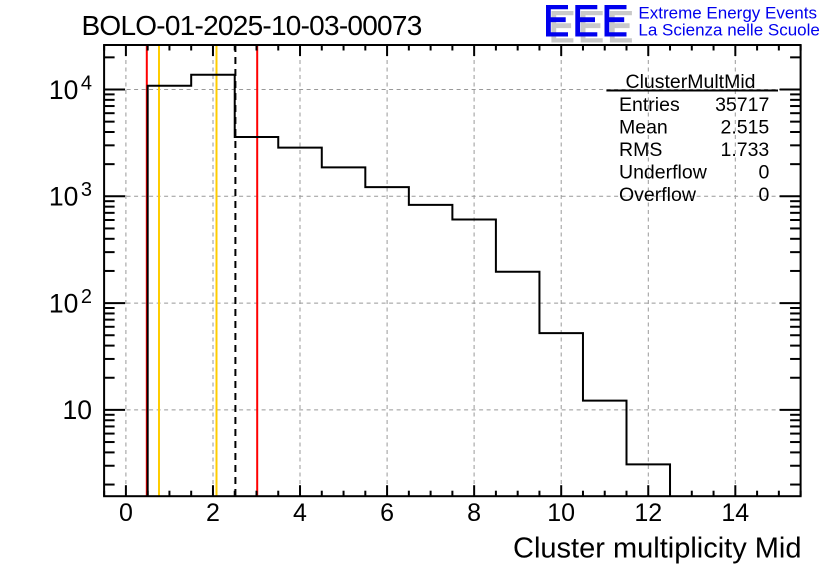  Describe the element at coordinates (474, 513) in the screenshot. I see `svg-text: 8` at that location.